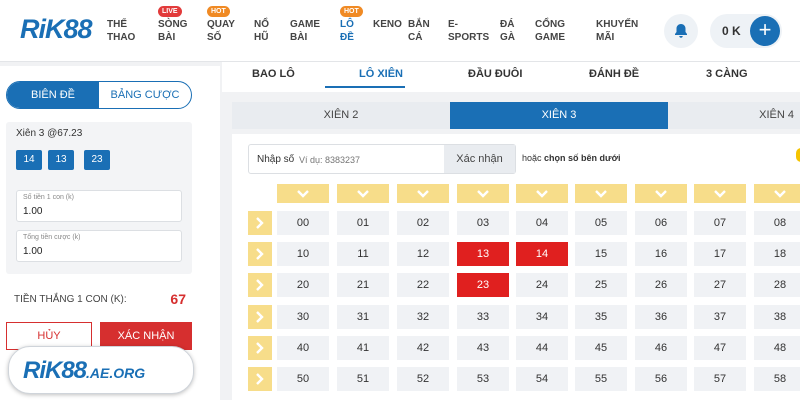 The width and height of the screenshot is (800, 400). I want to click on nav-item-the-thao: THỂ THAO, so click(121, 31).